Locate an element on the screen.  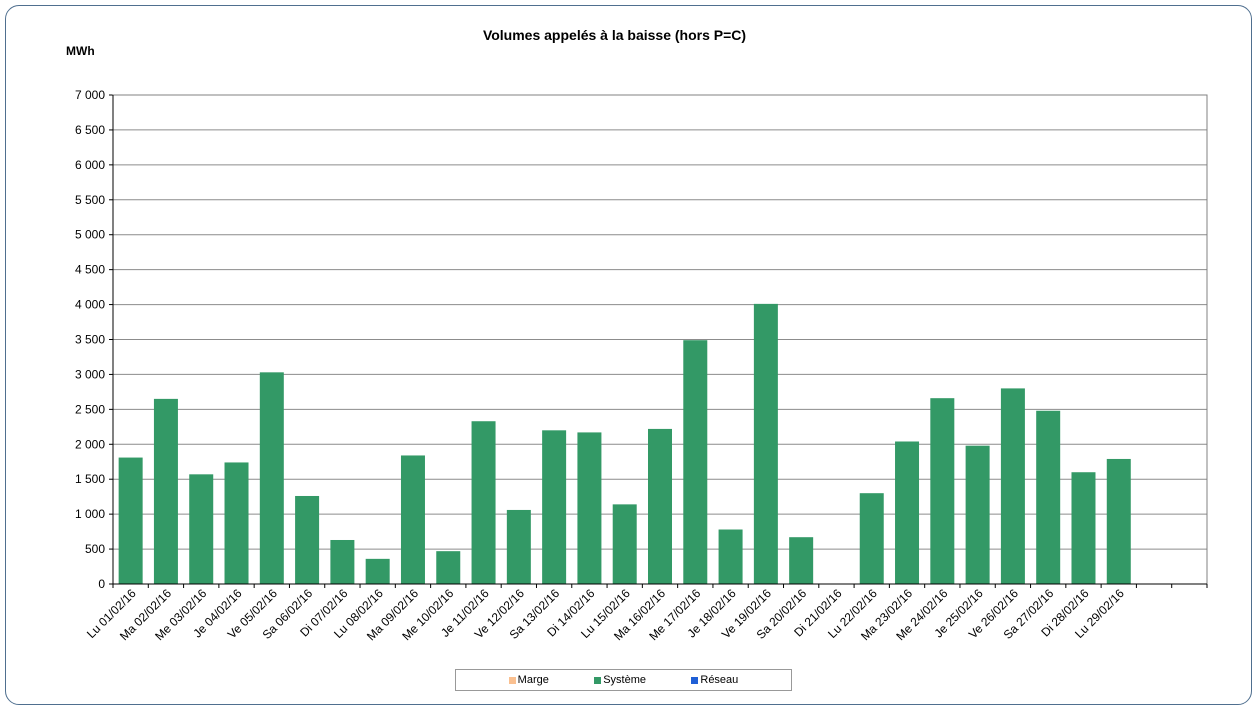
y-tick-label: 3 500 is located at coordinates (90, 340).